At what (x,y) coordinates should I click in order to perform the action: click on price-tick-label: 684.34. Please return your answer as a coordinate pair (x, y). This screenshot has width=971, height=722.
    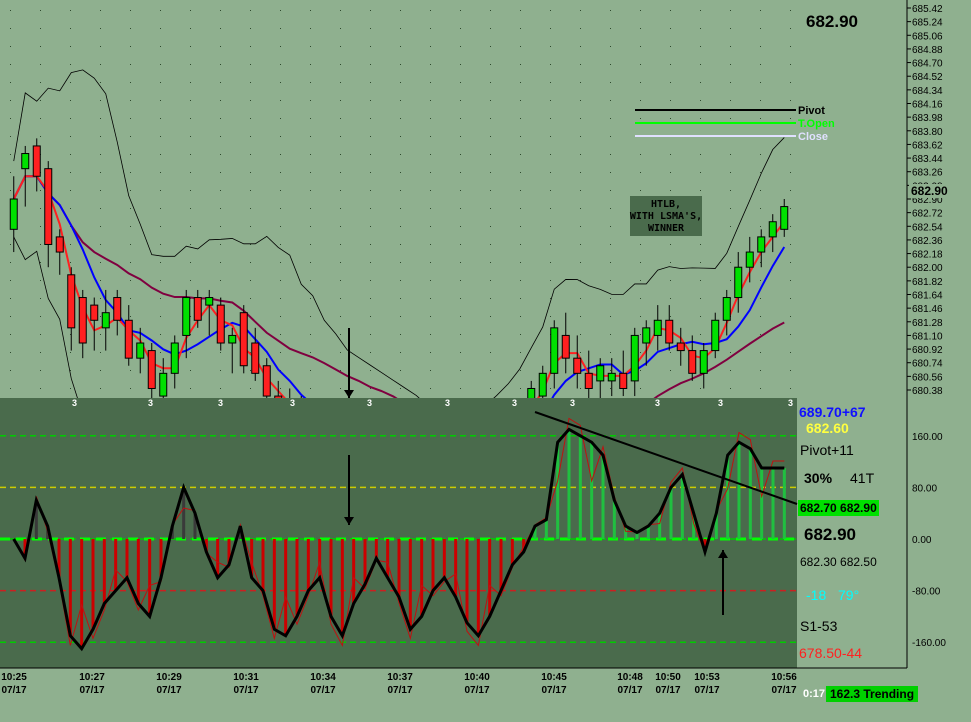
    Looking at the image, I should click on (927, 91).